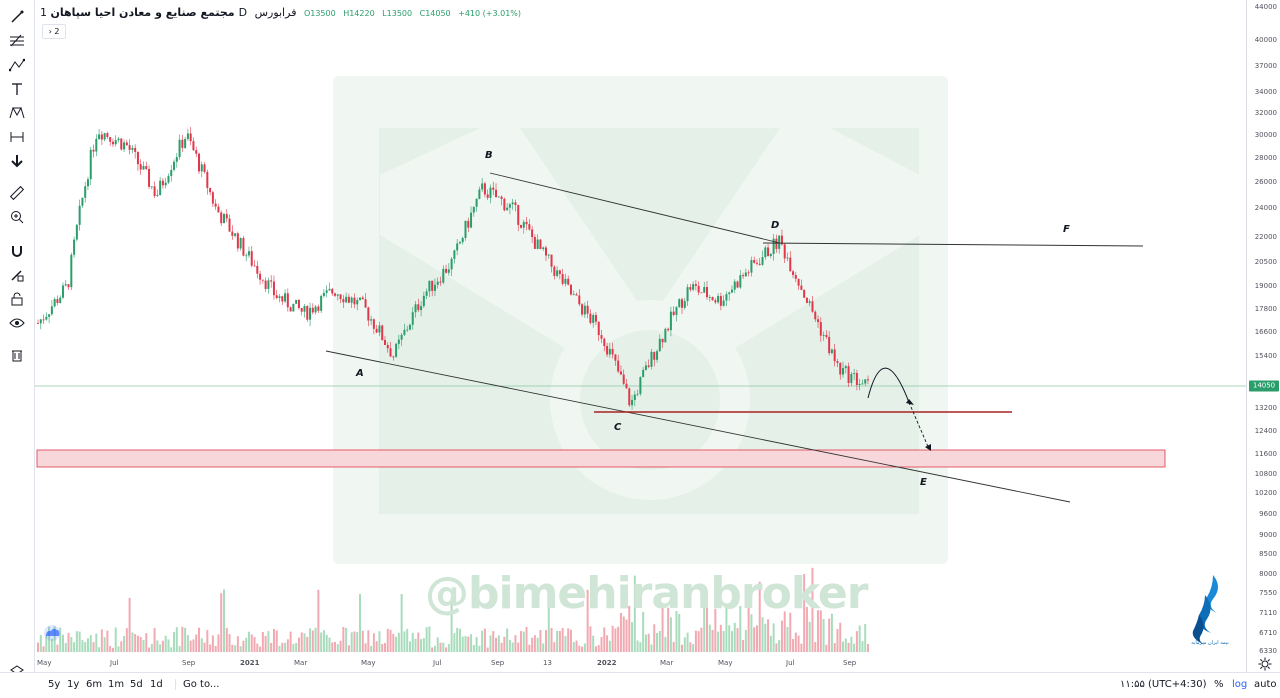 This screenshot has width=1280, height=698. What do you see at coordinates (17, 41) in the screenshot?
I see `fib-icon` at bounding box center [17, 41].